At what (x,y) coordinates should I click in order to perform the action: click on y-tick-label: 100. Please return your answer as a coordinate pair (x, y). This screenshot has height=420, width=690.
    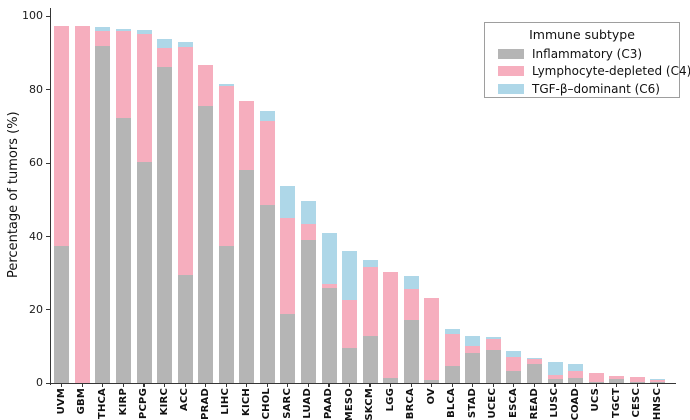
    Looking at the image, I should click on (32, 16).